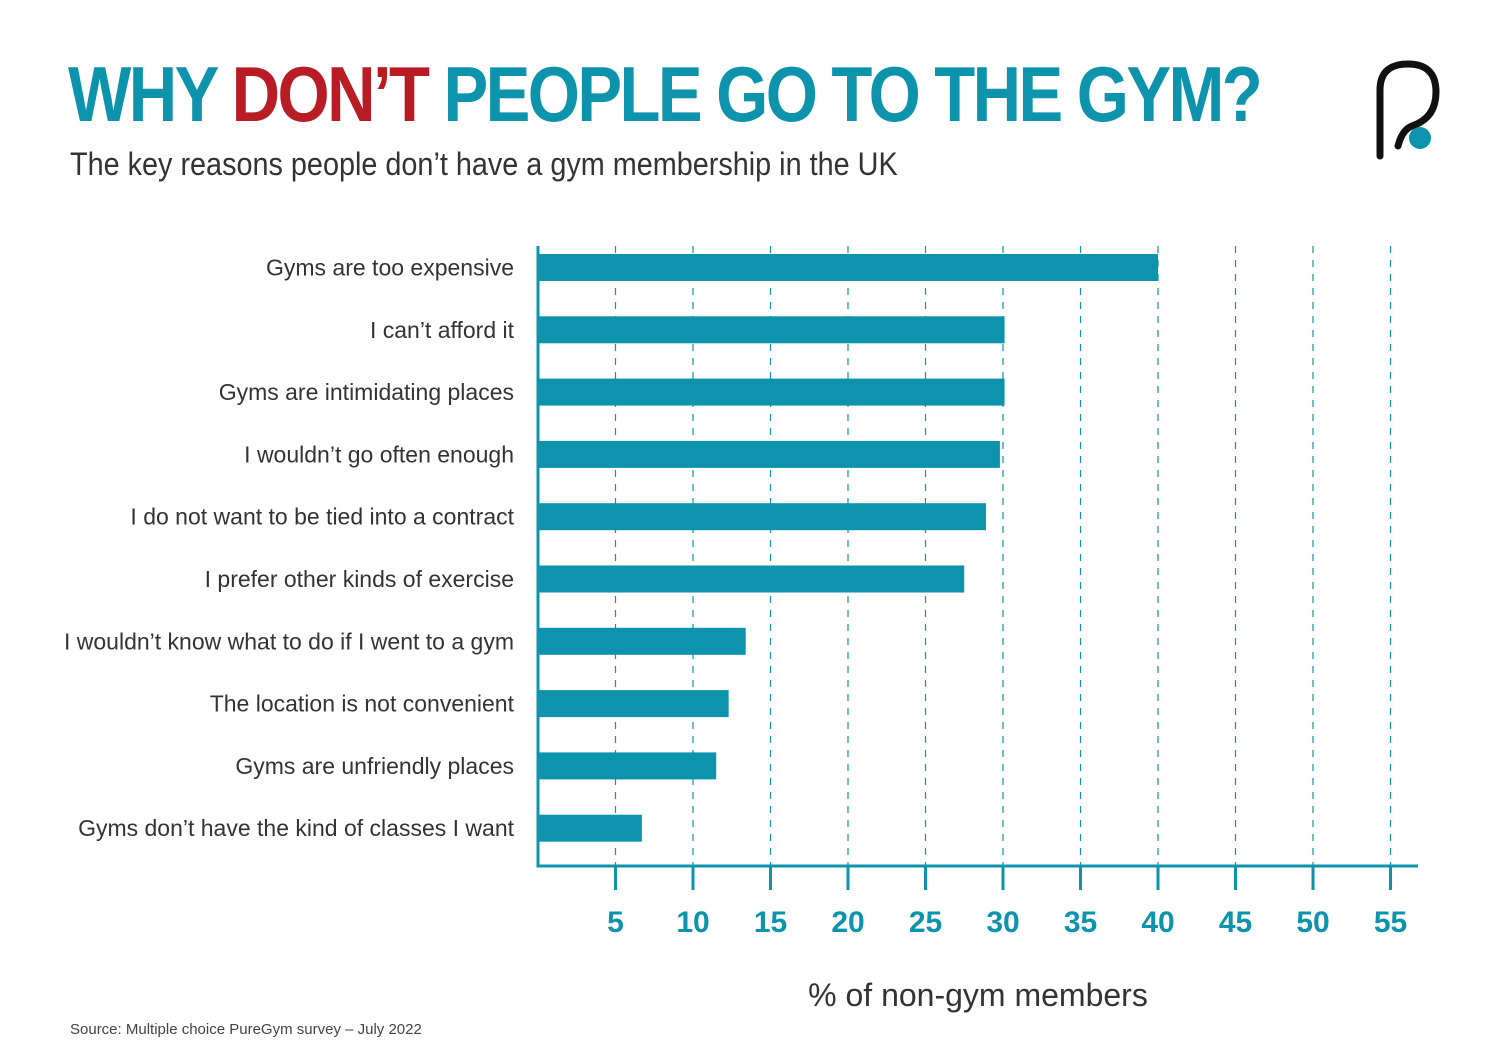 The height and width of the screenshot is (1060, 1500). Describe the element at coordinates (379, 454) in the screenshot. I see `category-label: I wouldn’t go often enough` at that location.